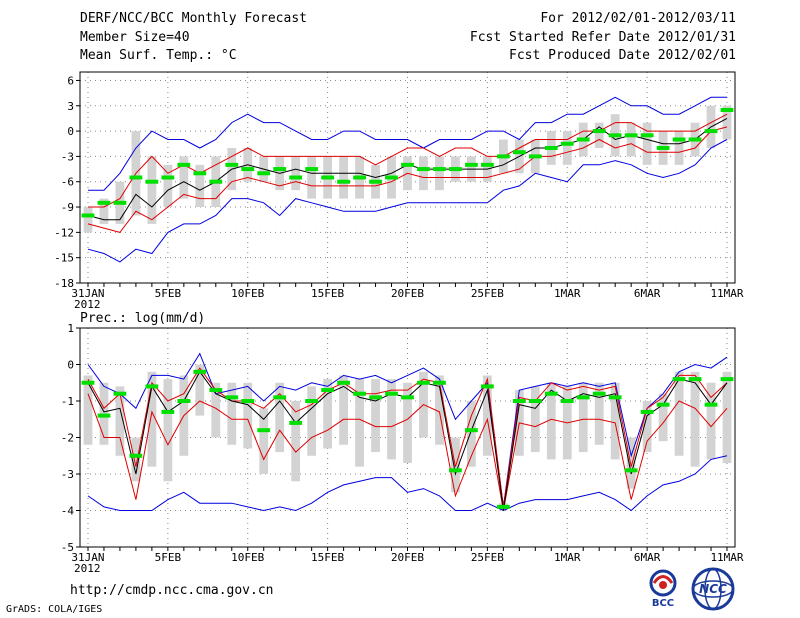 The width and height of the screenshot is (800, 618). What do you see at coordinates (135, 37) in the screenshot?
I see `header-member-size: Member Size=40` at bounding box center [135, 37].